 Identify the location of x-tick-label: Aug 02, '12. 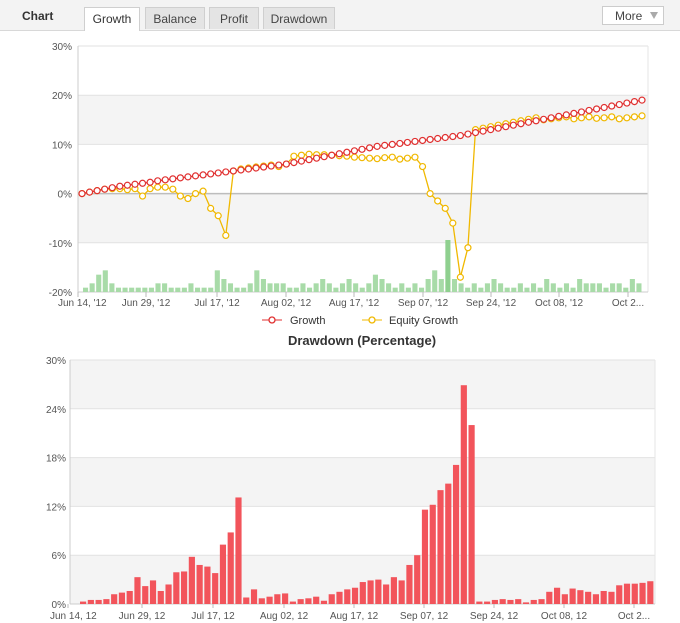
(286, 303).